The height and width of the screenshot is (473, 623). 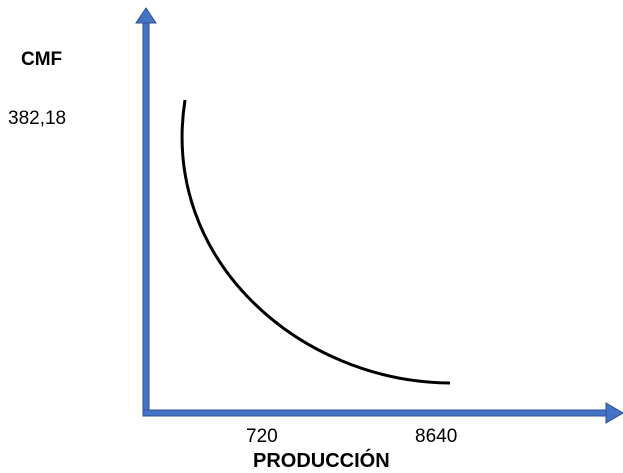 I want to click on y-axis, so click(x=146, y=212).